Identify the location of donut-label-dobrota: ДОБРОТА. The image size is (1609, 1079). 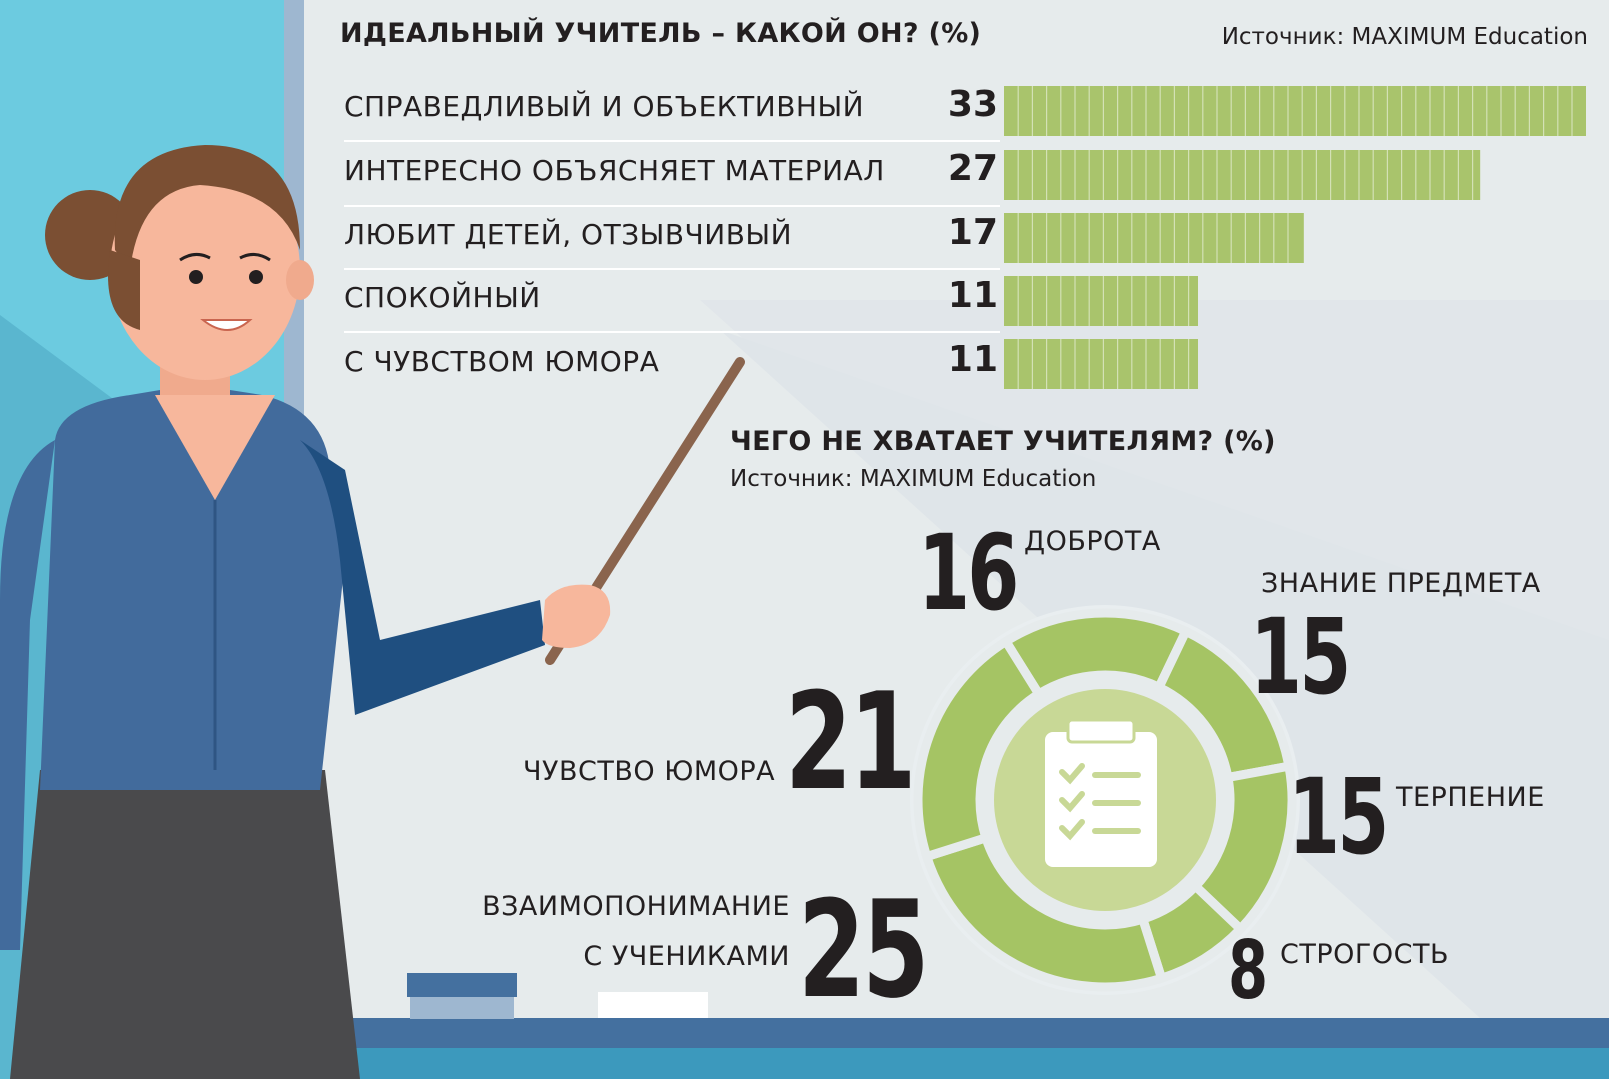
(1092, 541).